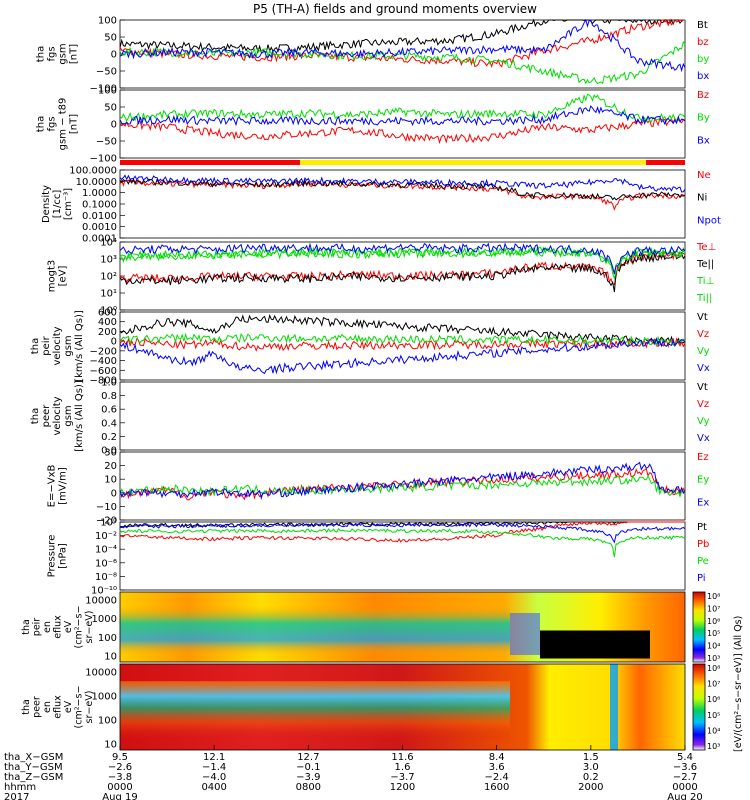 The width and height of the screenshot is (750, 800). What do you see at coordinates (308, 757) in the screenshot?
I see `x-axis-value: 12.7` at bounding box center [308, 757].